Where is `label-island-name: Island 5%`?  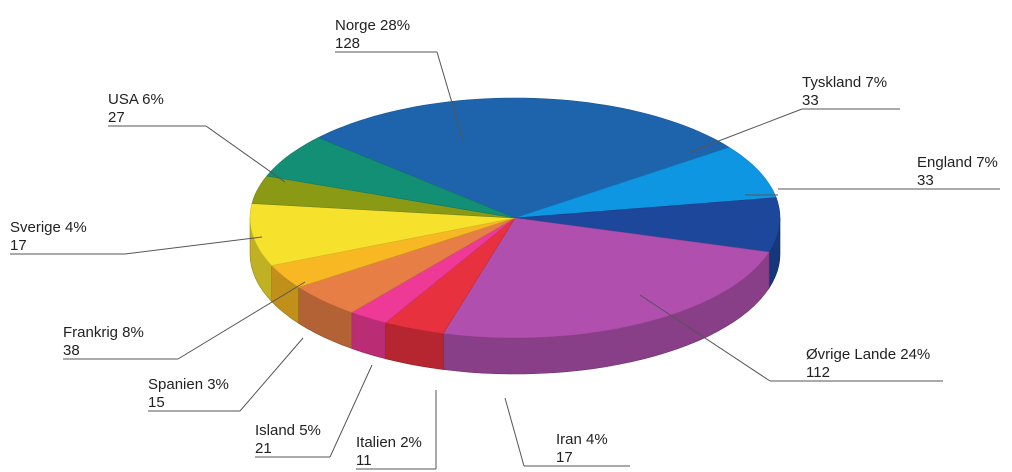
label-island-name: Island 5% is located at coordinates (288, 430).